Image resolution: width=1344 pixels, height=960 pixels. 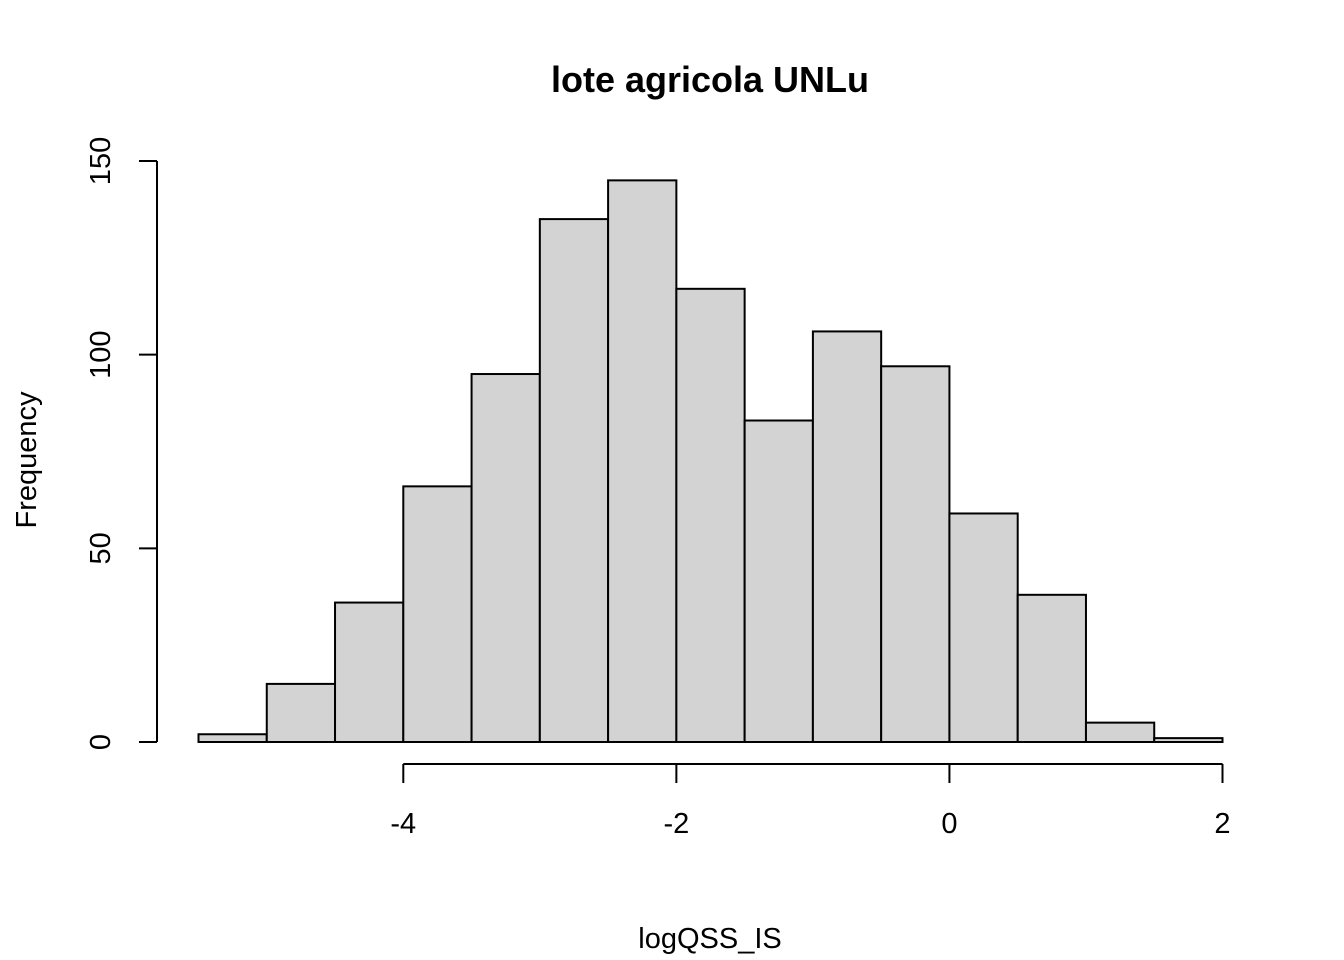 What do you see at coordinates (709, 939) in the screenshot?
I see `x-axis-label: logQSS_IS` at bounding box center [709, 939].